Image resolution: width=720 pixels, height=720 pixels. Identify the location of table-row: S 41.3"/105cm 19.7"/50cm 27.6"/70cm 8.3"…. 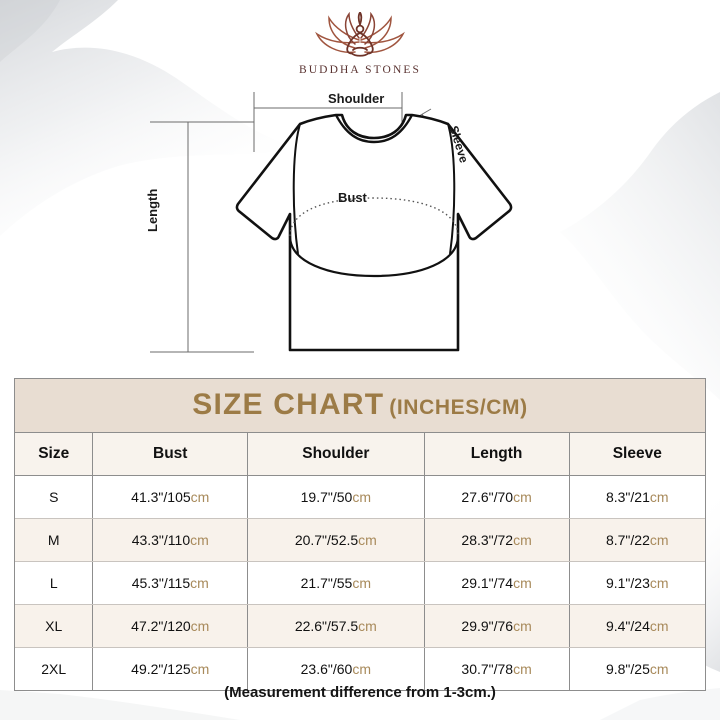
(360, 497).